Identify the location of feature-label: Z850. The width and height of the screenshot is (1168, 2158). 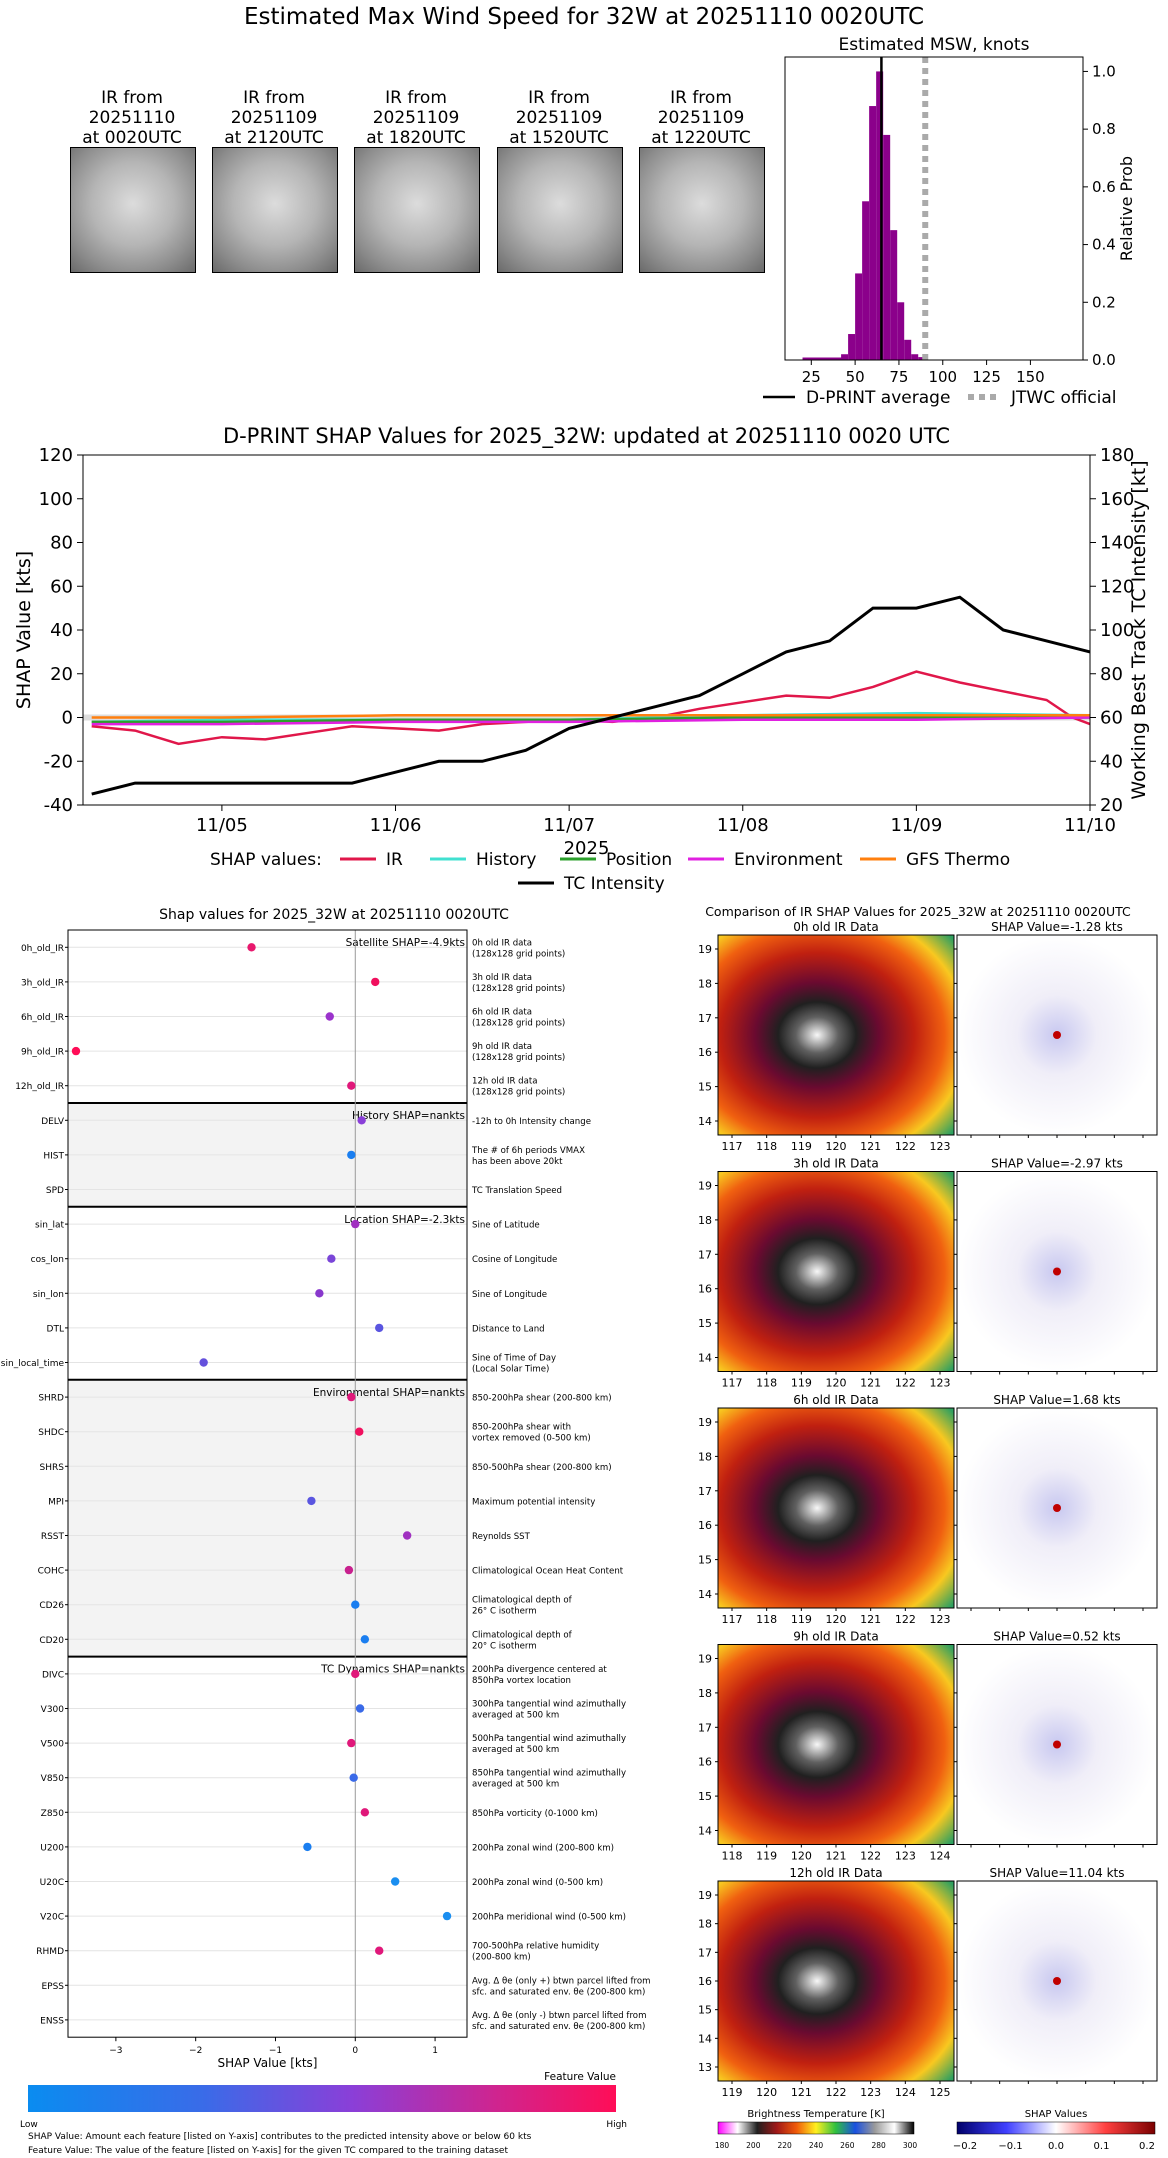
(53, 1814).